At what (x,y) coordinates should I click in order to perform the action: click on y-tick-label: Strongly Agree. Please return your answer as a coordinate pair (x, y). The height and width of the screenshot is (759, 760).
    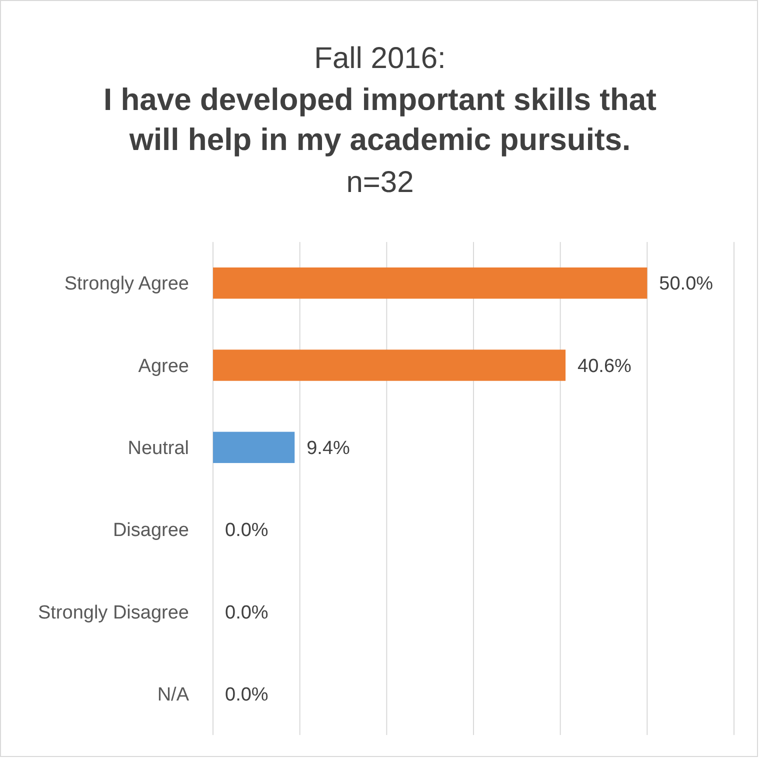
    Looking at the image, I should click on (126, 284).